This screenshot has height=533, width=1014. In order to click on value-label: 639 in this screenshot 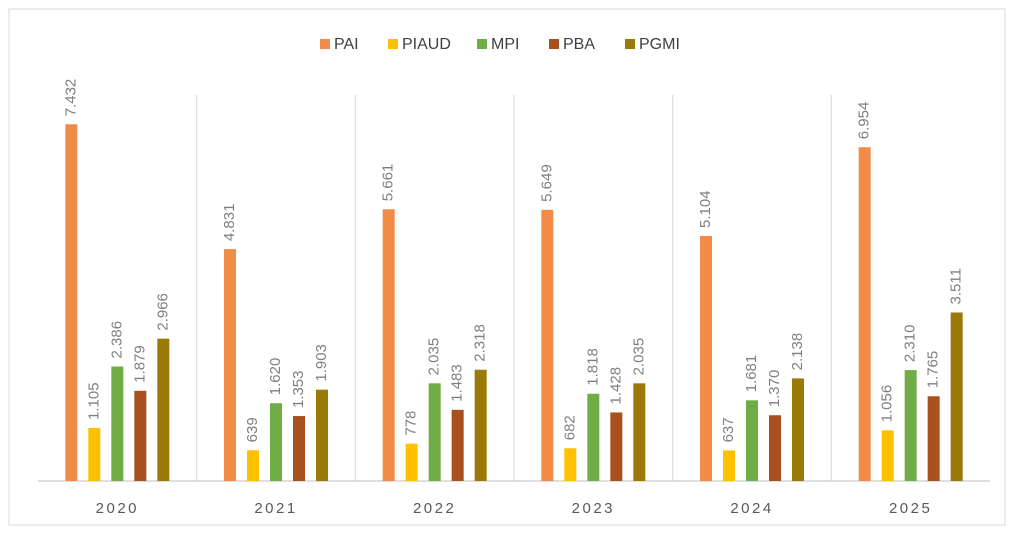, I will do `click(252, 429)`.